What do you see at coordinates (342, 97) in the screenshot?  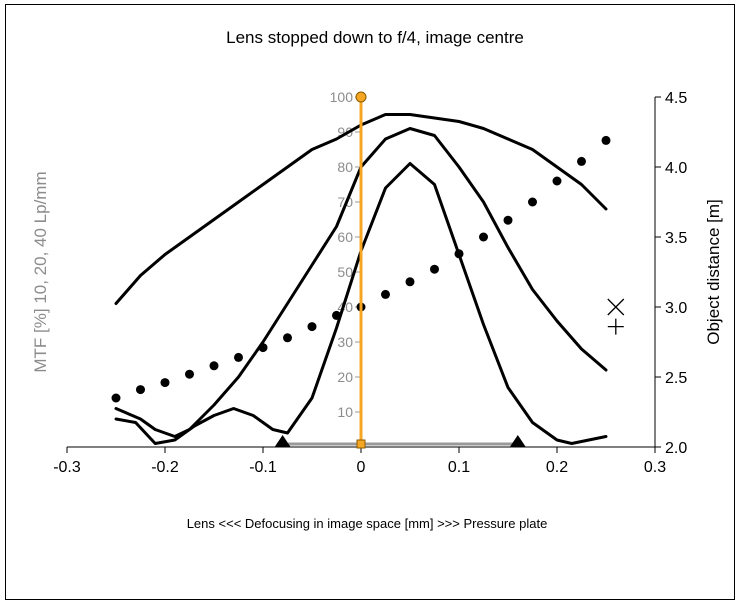 I see `y-left-tick-label: 100` at bounding box center [342, 97].